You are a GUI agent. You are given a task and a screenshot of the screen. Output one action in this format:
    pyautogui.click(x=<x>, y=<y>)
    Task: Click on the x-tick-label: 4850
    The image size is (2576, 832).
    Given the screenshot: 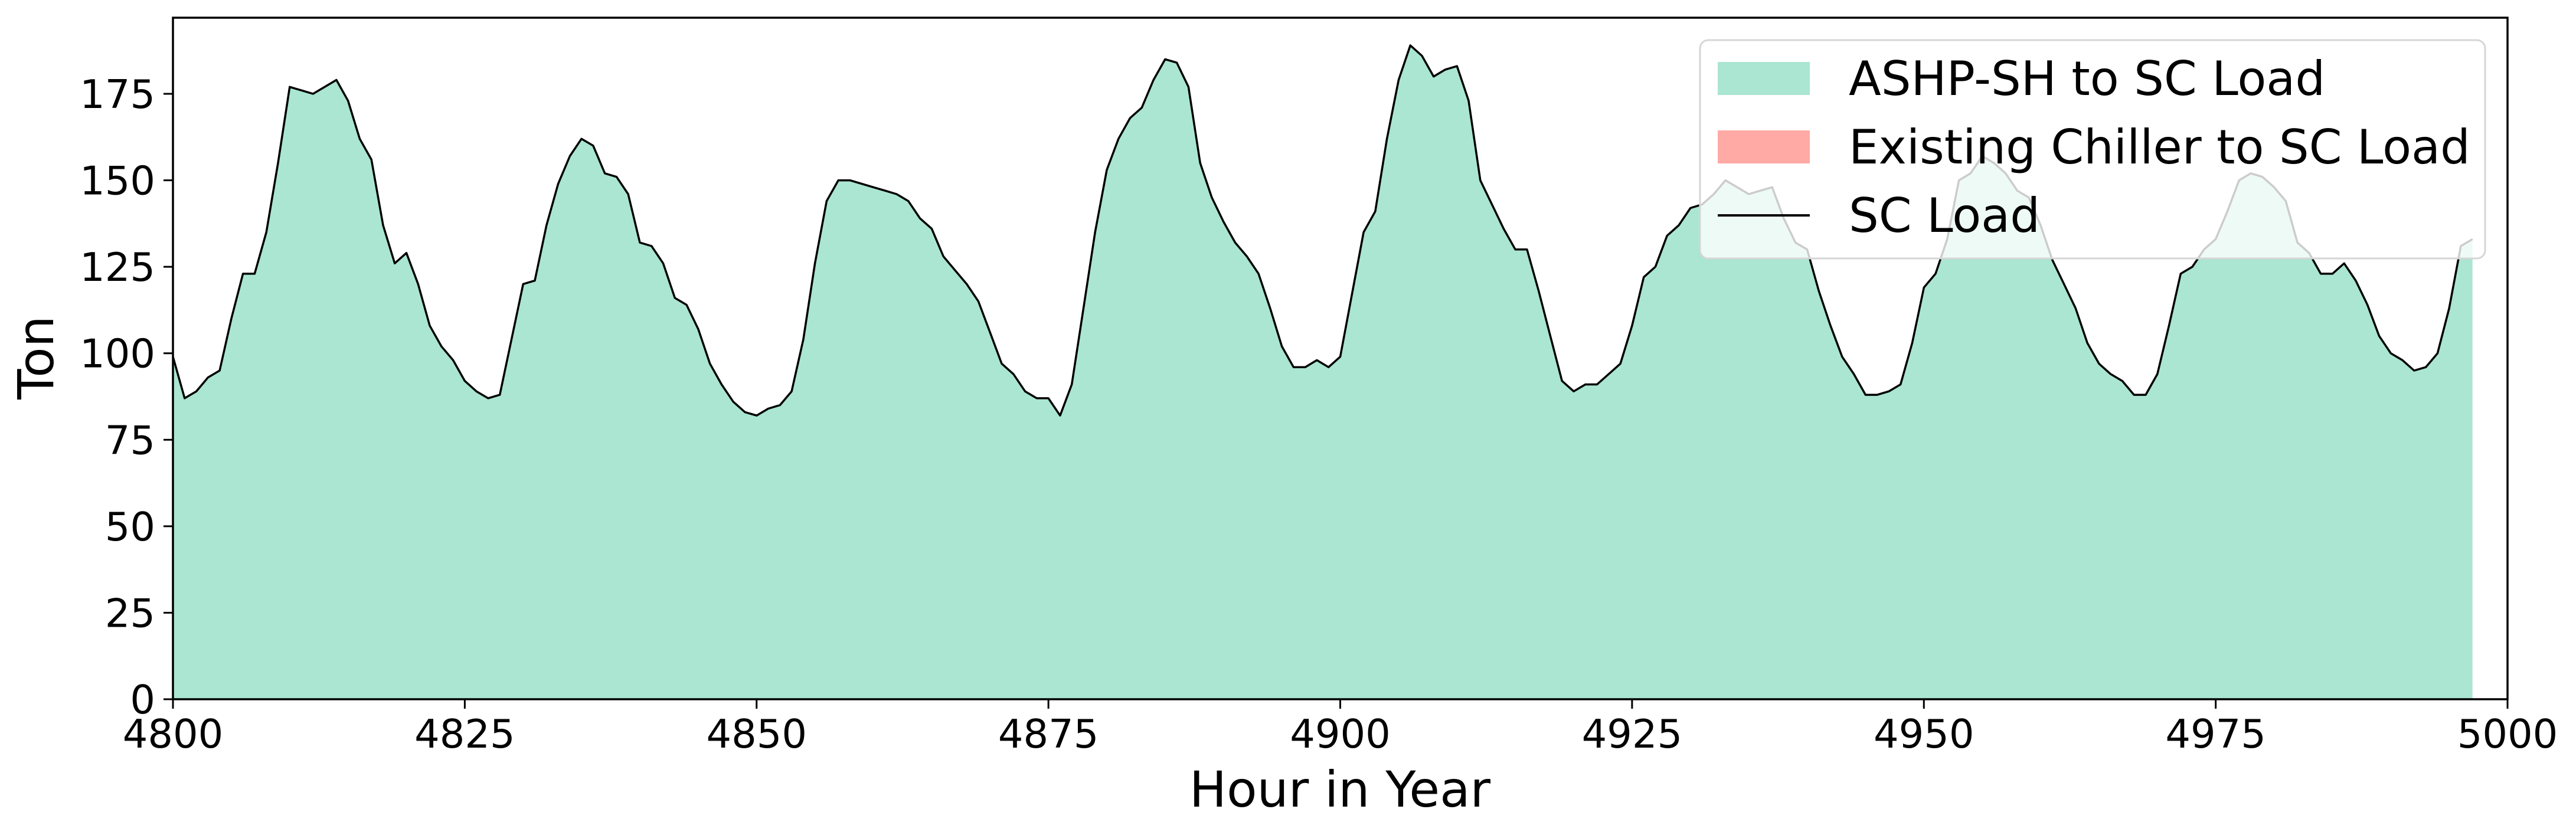 What is the action you would take?
    pyautogui.click(x=756, y=734)
    